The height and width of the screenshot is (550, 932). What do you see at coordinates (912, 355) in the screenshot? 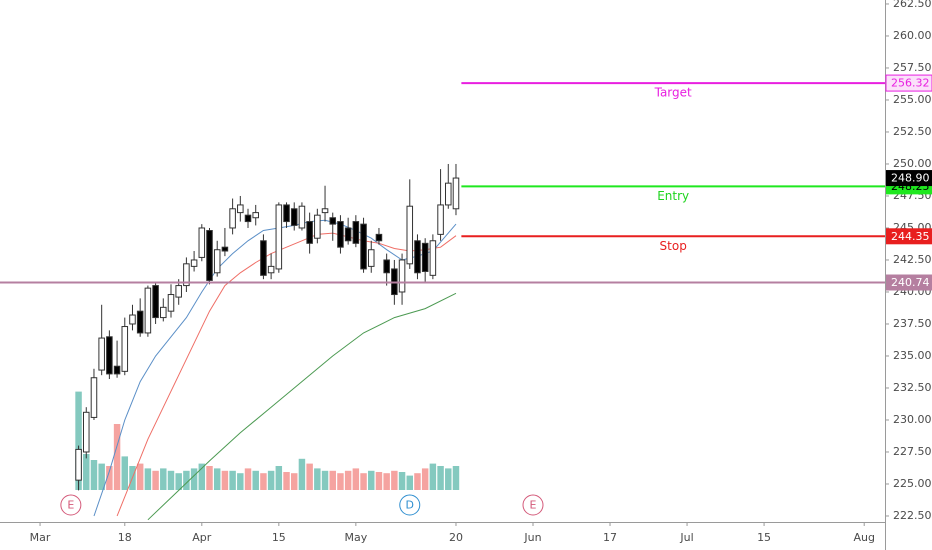
I see `y-tick-label: 235.00` at bounding box center [912, 355].